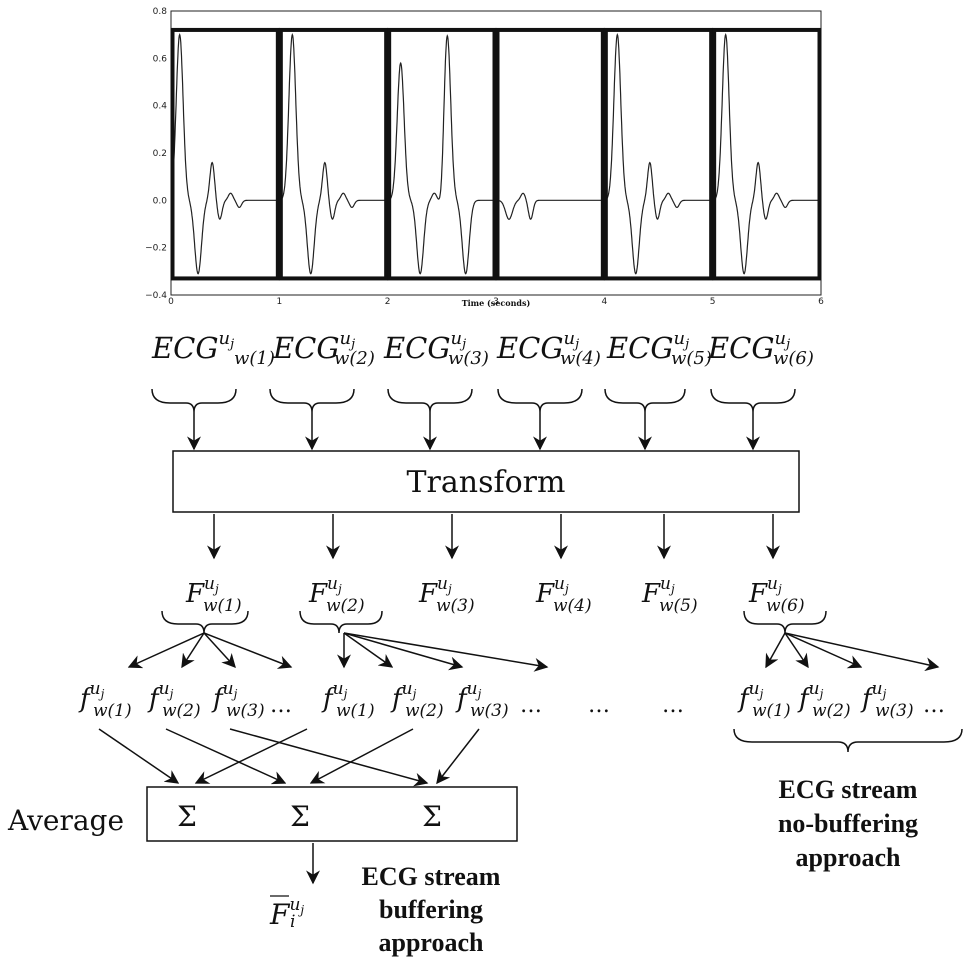 The height and width of the screenshot is (964, 964). What do you see at coordinates (160, 59) in the screenshot?
I see `y-tick-label: 0.6` at bounding box center [160, 59].